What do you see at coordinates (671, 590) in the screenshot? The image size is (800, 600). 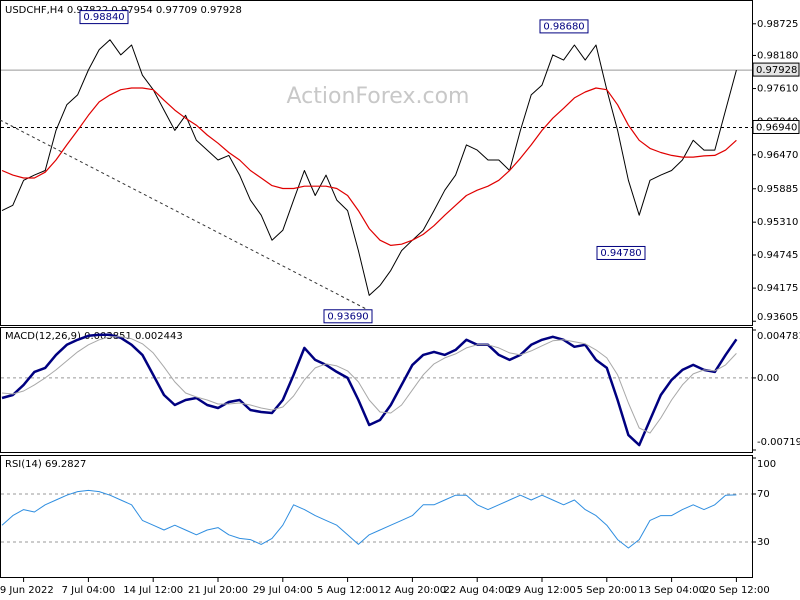 I see `x-tick-label: 13 Sep 04:00` at bounding box center [671, 590].